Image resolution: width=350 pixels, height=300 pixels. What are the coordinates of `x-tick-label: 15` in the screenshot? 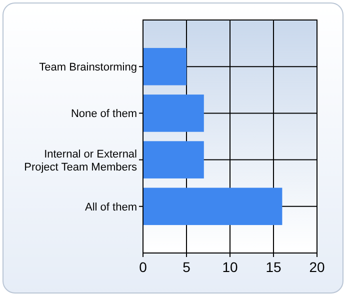 It's located at (274, 267).